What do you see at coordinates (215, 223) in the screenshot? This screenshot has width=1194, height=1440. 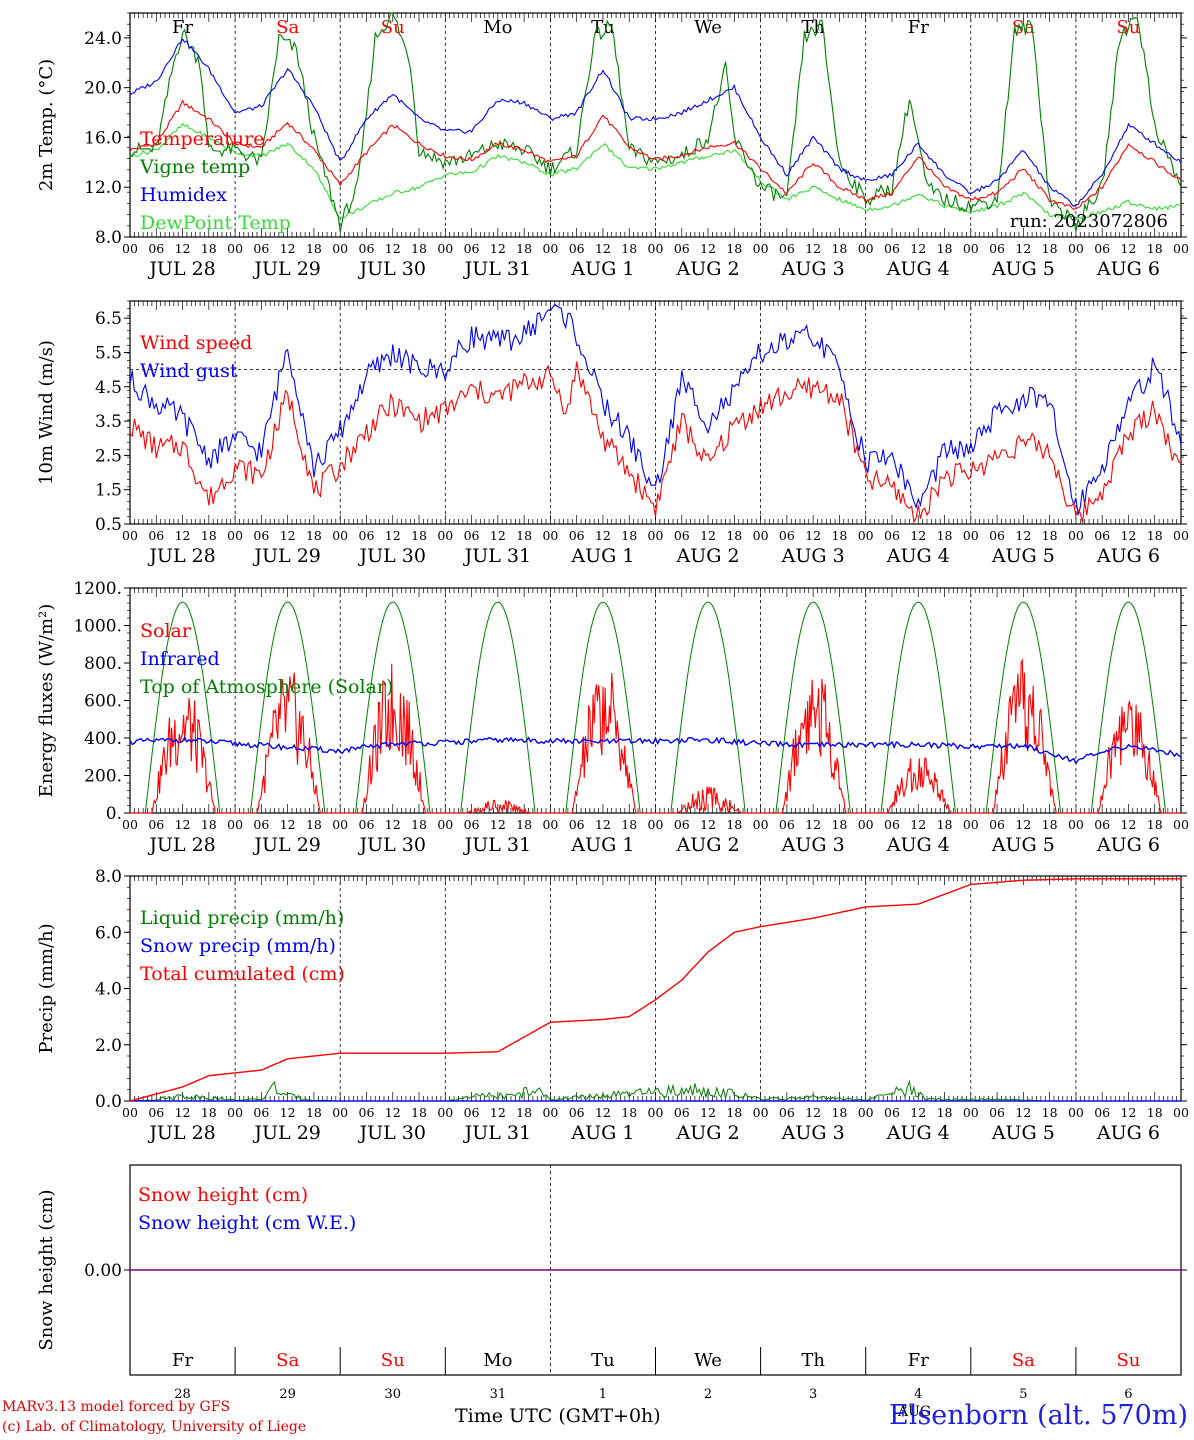 I see `legend-entry: DewPoint Temp` at bounding box center [215, 223].